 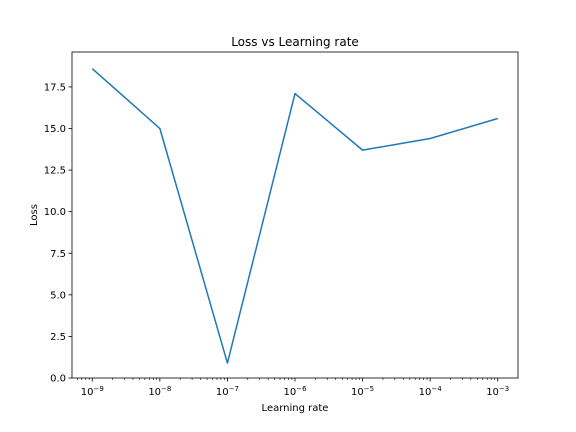 I want to click on y-tick-label: 15.0, so click(x=55, y=129).